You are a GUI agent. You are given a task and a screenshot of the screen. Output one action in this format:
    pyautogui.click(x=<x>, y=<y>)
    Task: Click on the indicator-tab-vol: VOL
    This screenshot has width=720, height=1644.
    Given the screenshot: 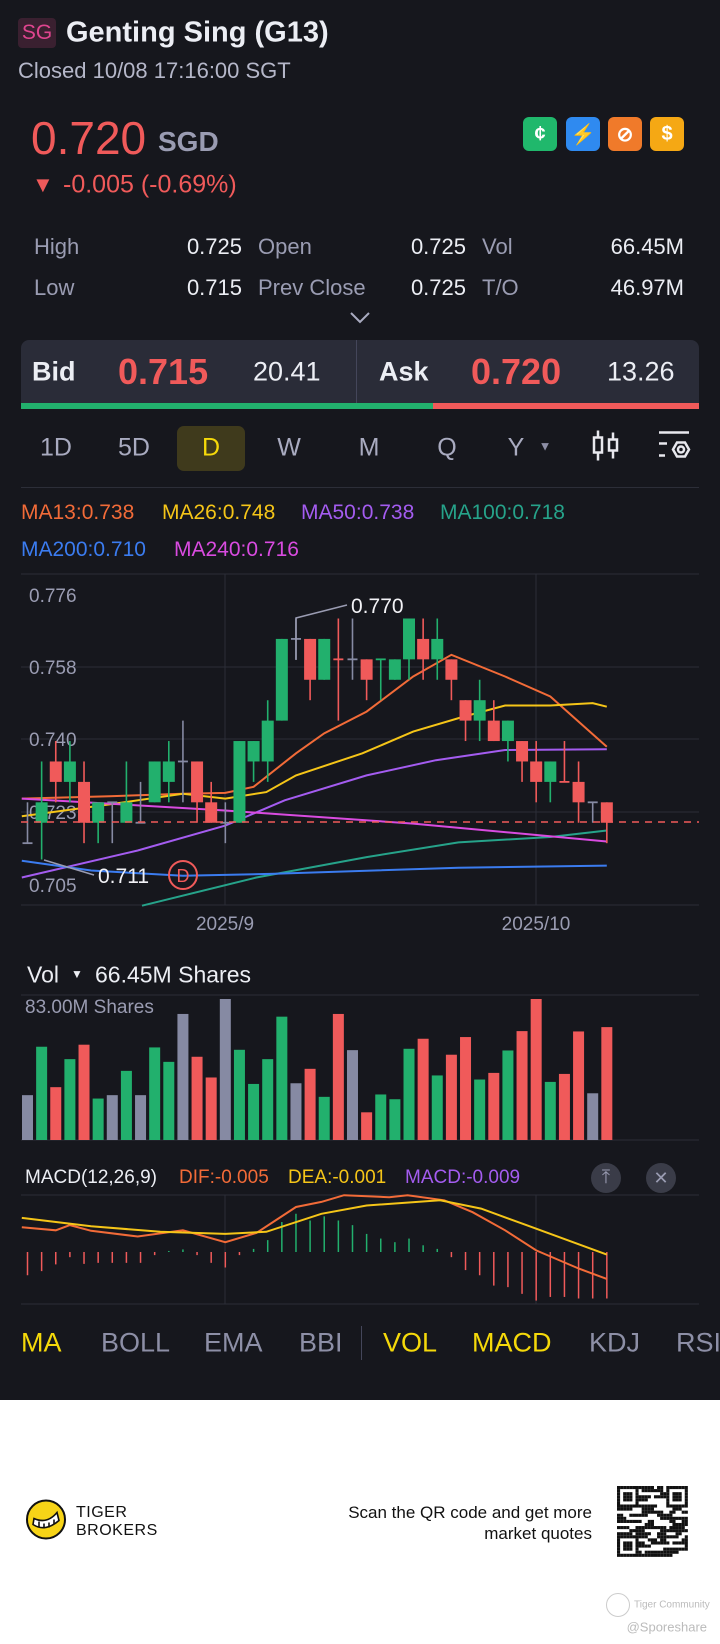 What is the action you would take?
    pyautogui.click(x=410, y=1342)
    